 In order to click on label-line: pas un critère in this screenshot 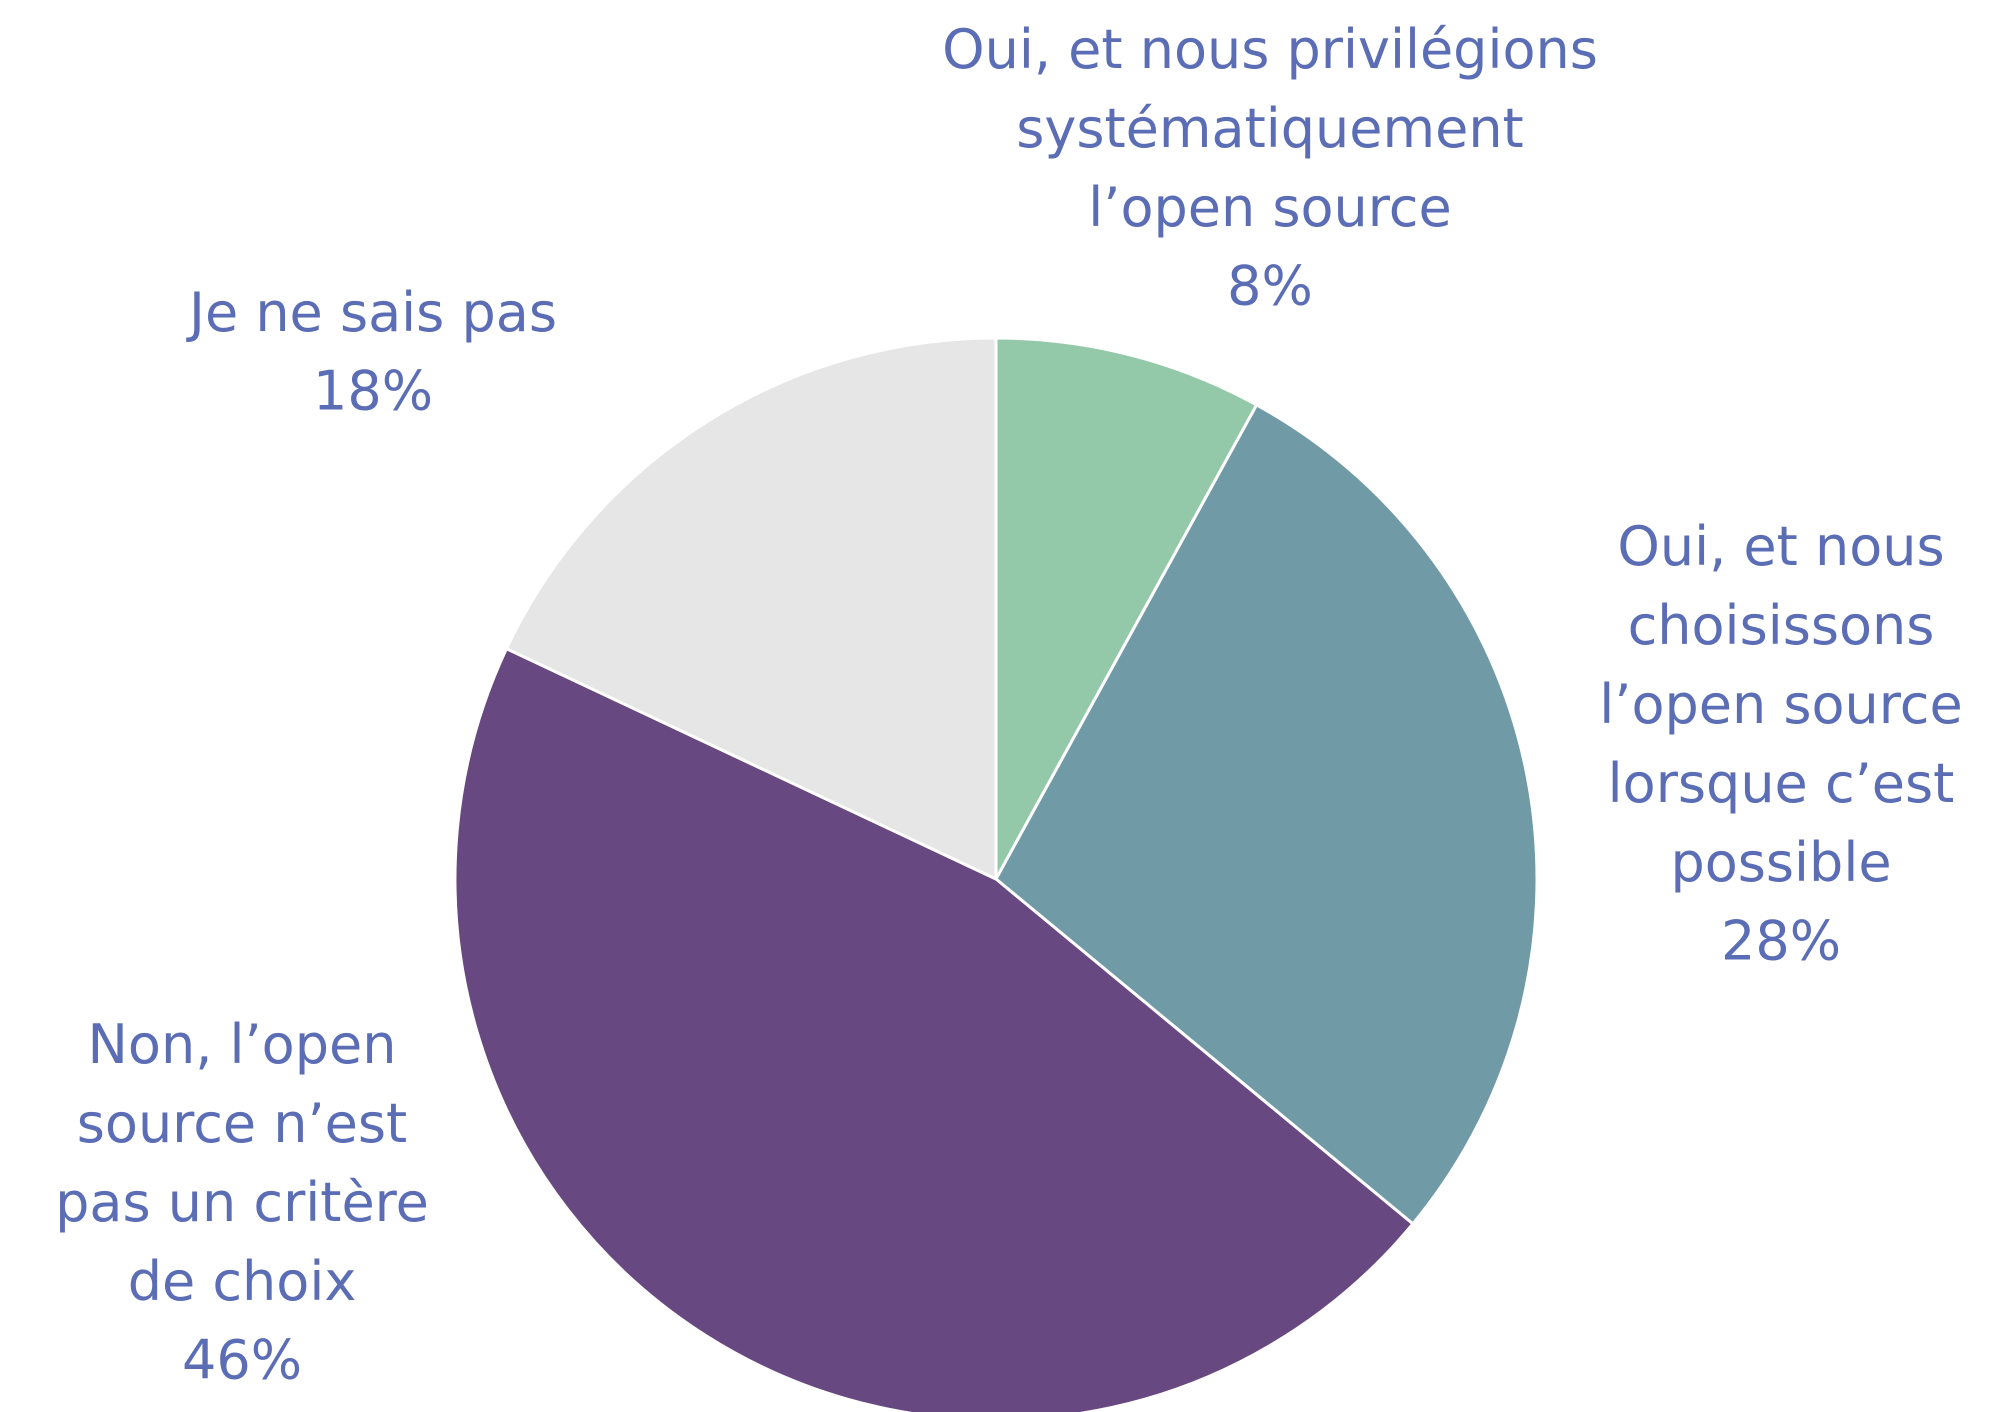, I will do `click(242, 1202)`.